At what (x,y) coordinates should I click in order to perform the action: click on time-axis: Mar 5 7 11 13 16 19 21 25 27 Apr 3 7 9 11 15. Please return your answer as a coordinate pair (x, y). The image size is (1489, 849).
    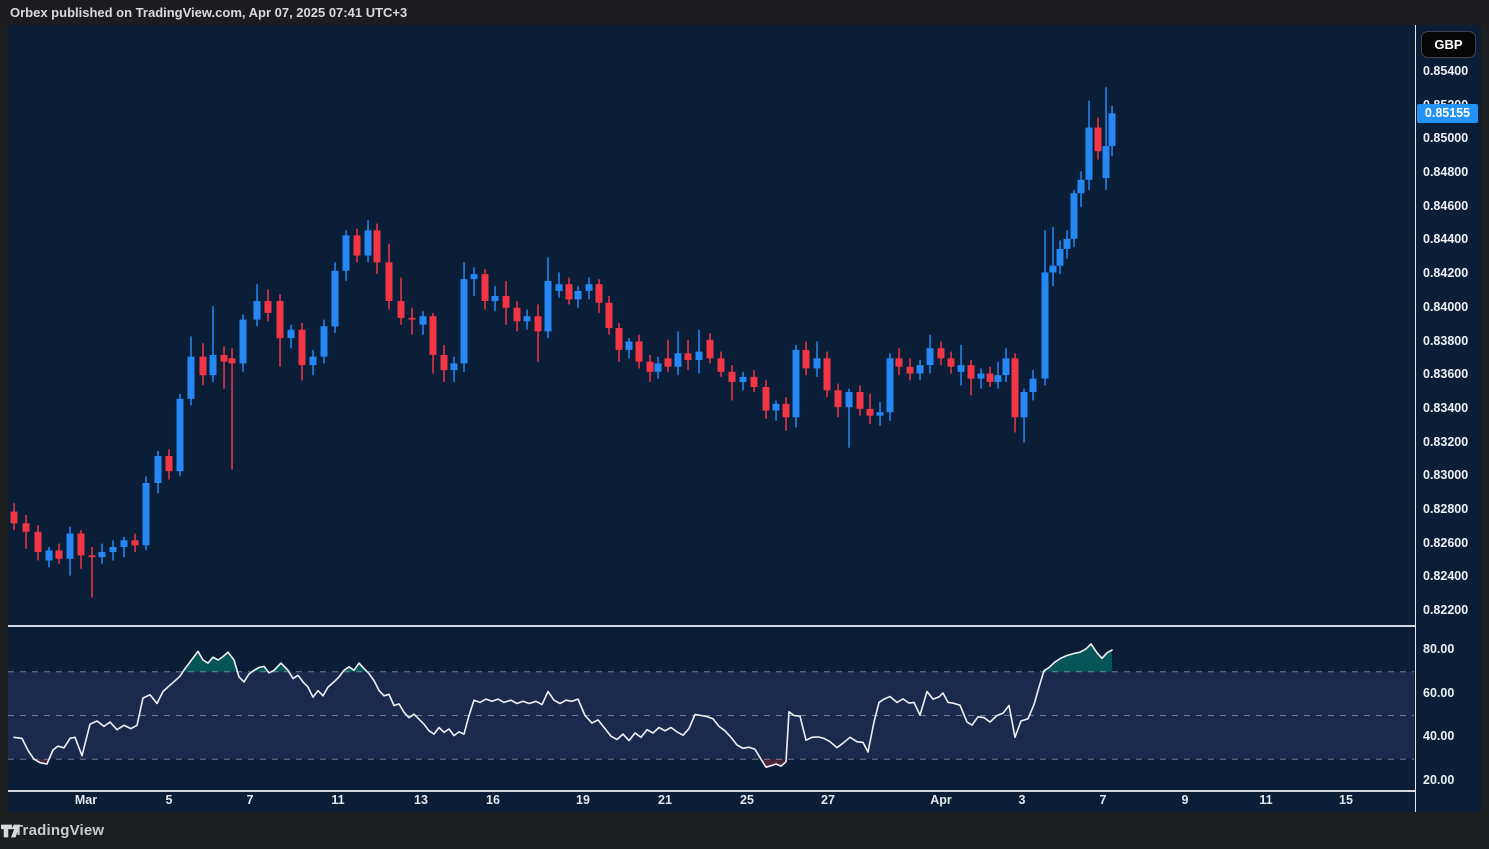
    Looking at the image, I should click on (711, 801).